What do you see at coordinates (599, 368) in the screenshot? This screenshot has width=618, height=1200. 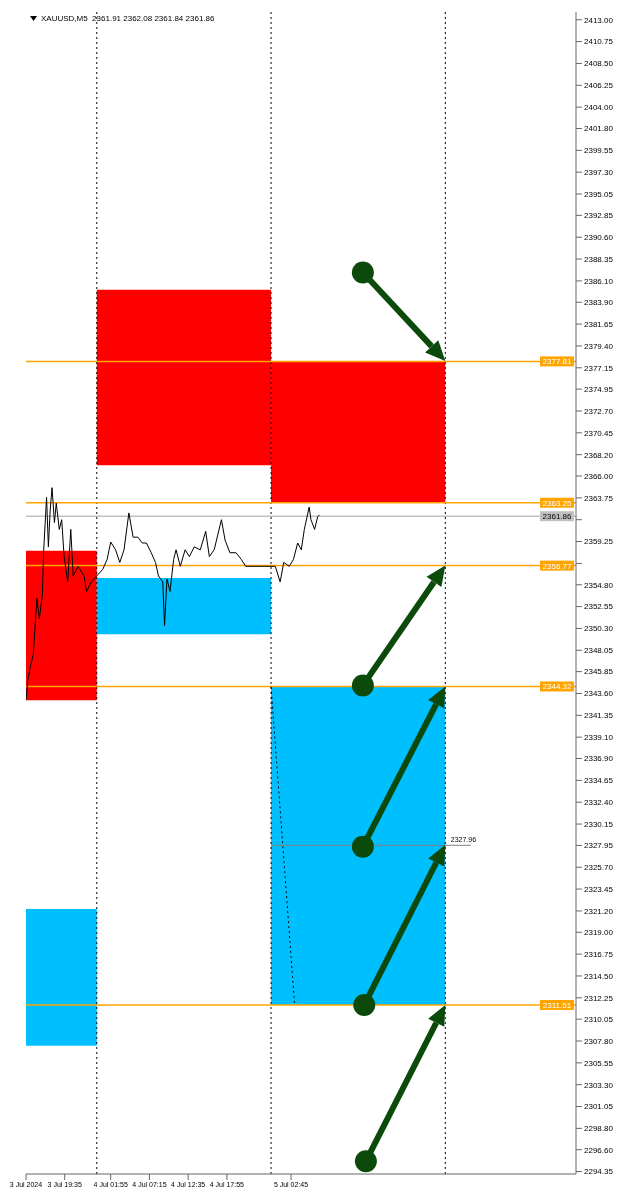 I see `y-tick-label: 2377.15` at bounding box center [599, 368].